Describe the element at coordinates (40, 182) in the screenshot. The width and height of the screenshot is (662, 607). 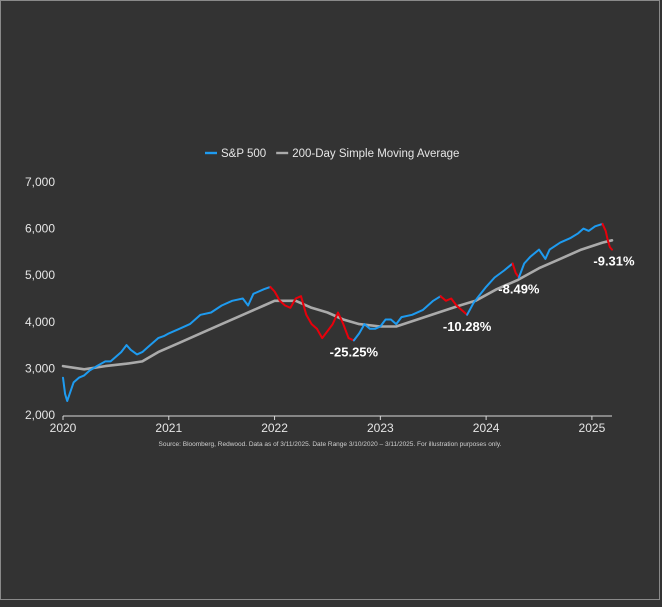
I see `y-tick-label: 7,000` at that location.